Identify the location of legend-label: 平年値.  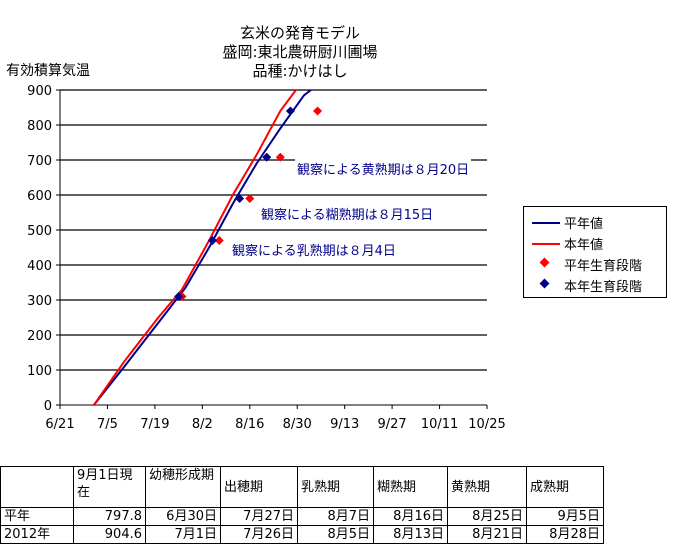
(584, 224).